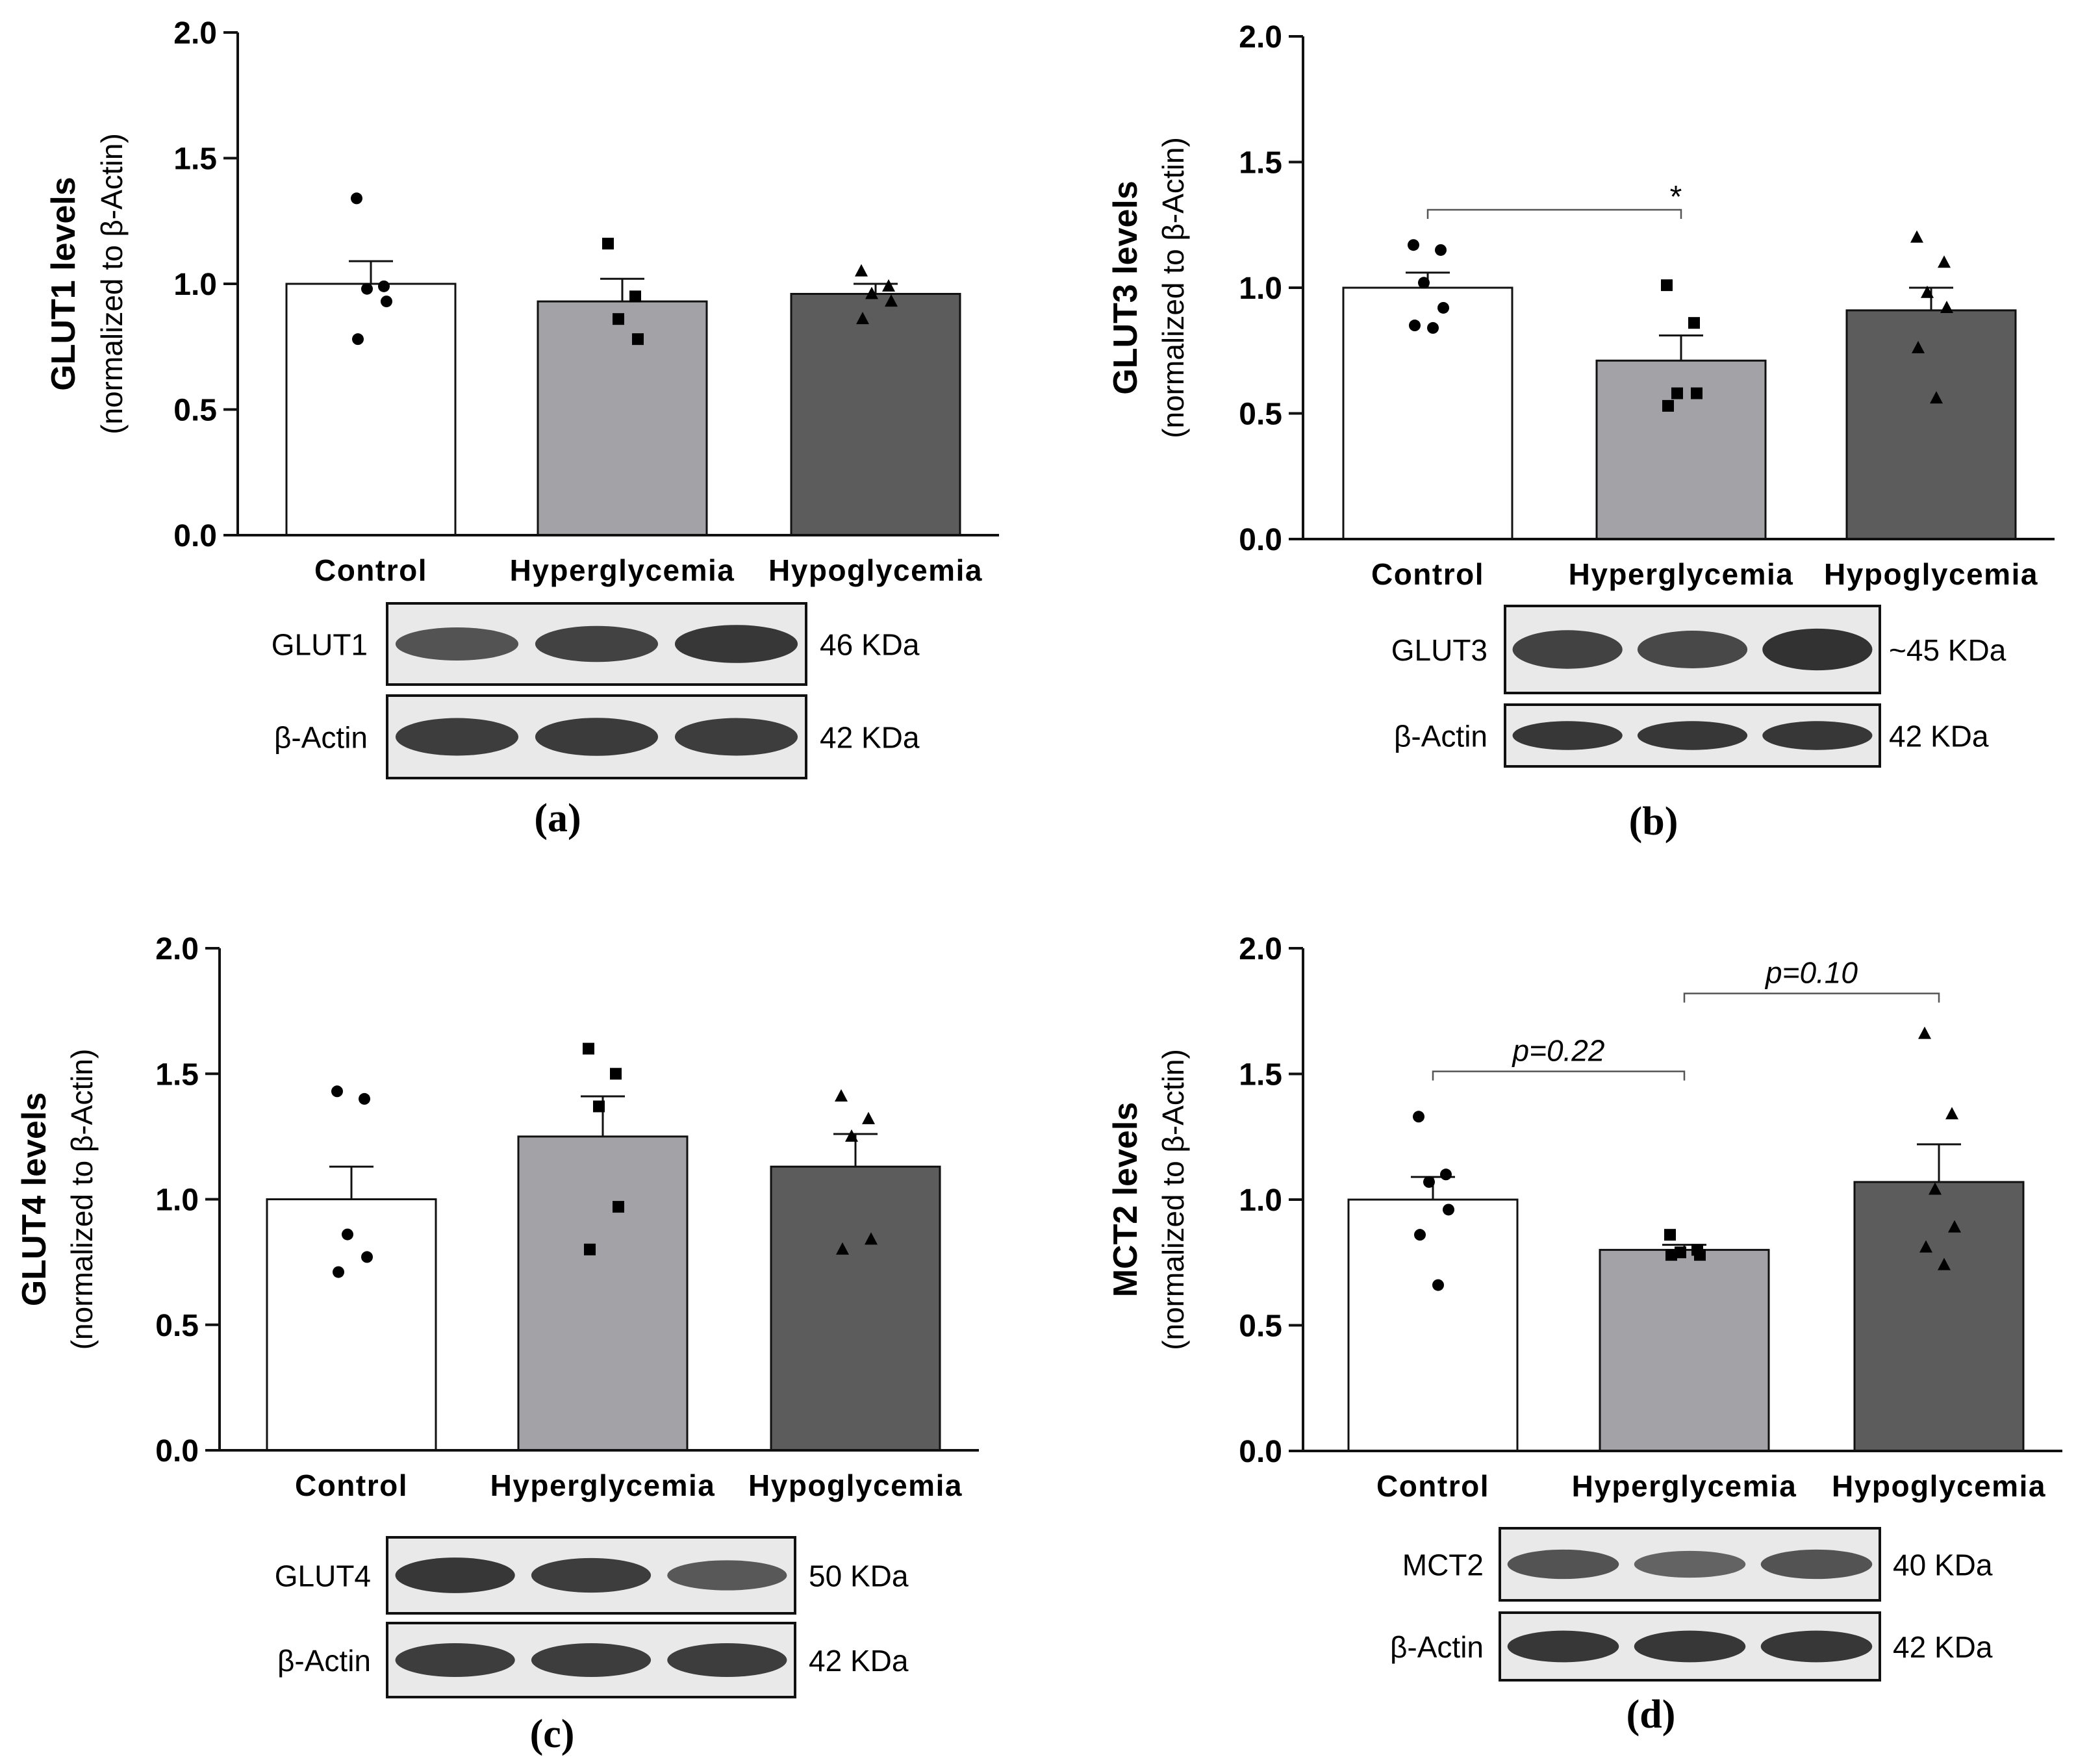 This screenshot has width=2076, height=1764. I want to click on blot-row-label: GLUT1, so click(320, 645).